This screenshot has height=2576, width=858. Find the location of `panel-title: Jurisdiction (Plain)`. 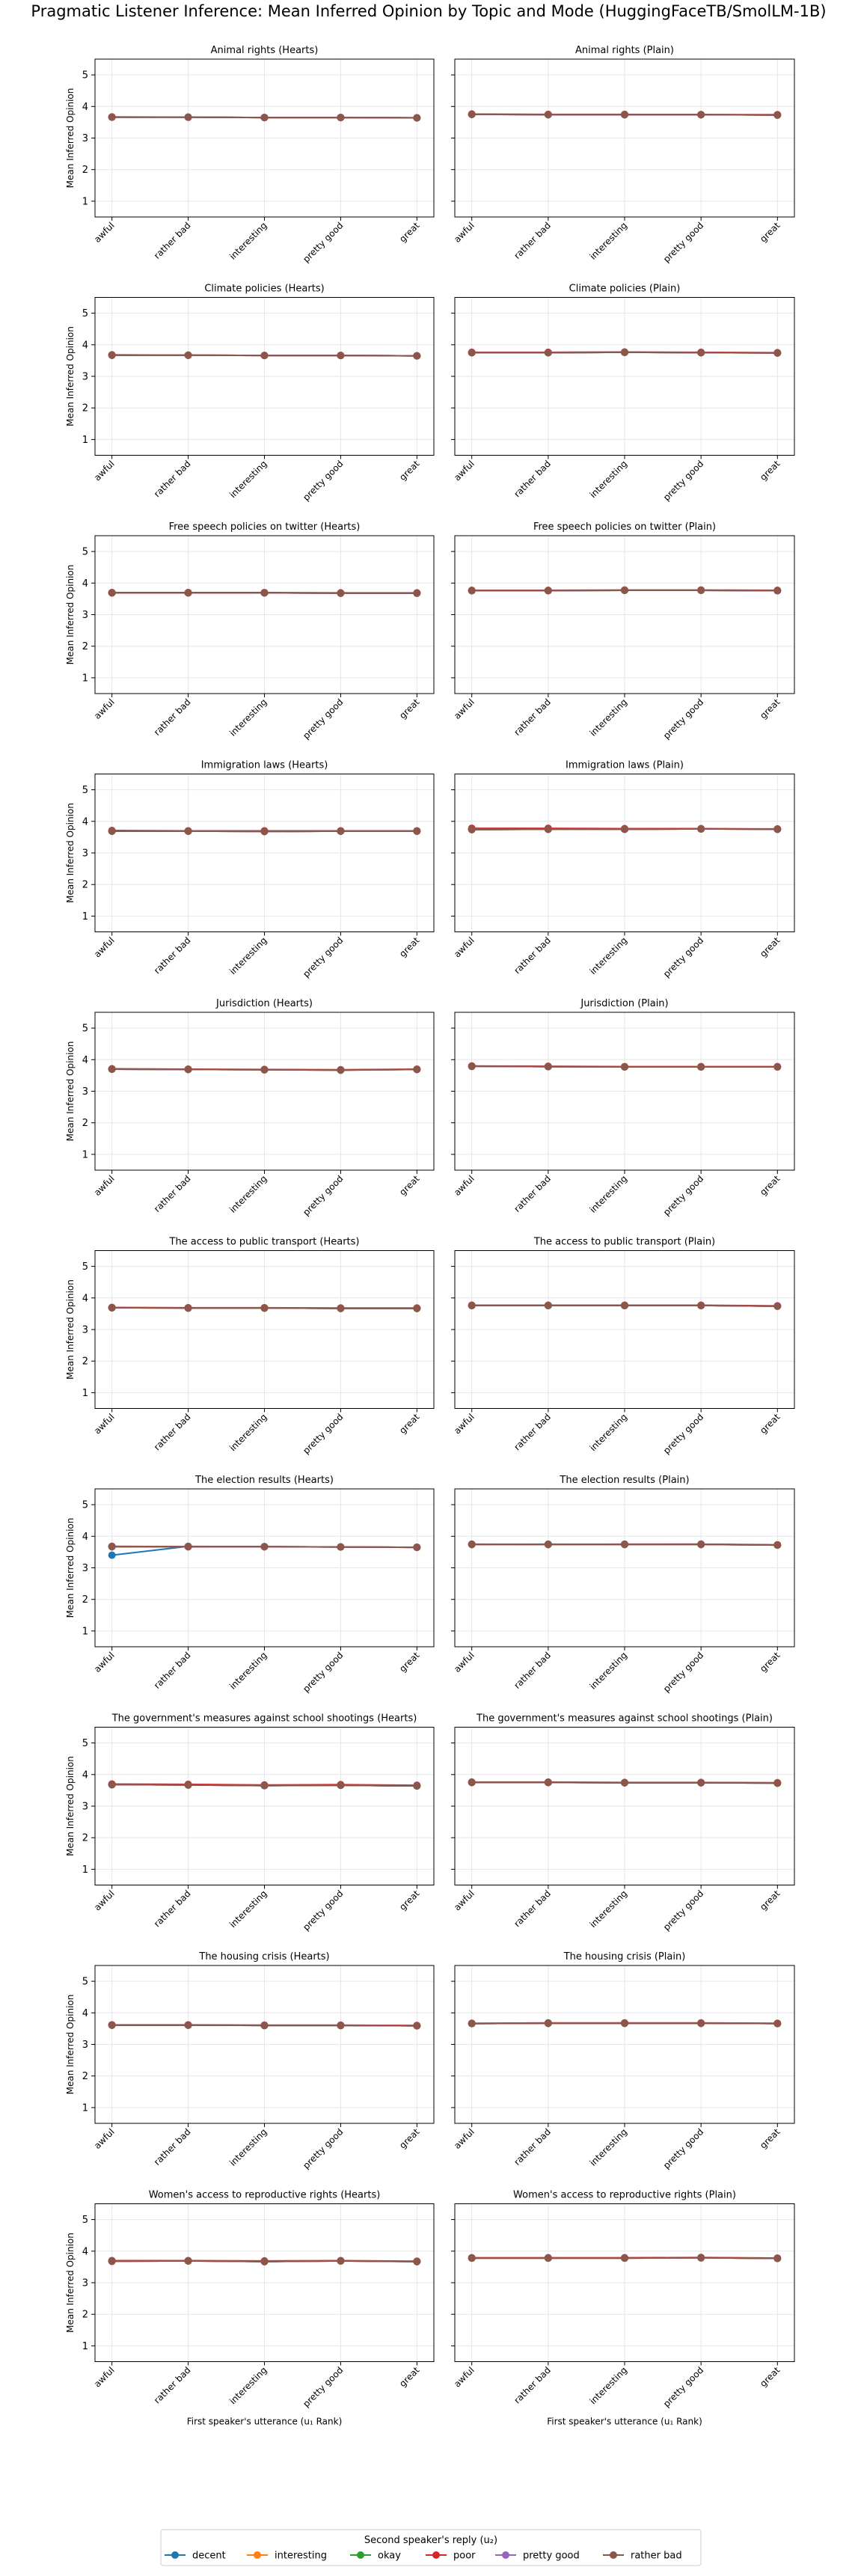

panel-title: Jurisdiction (Plain) is located at coordinates (624, 1003).